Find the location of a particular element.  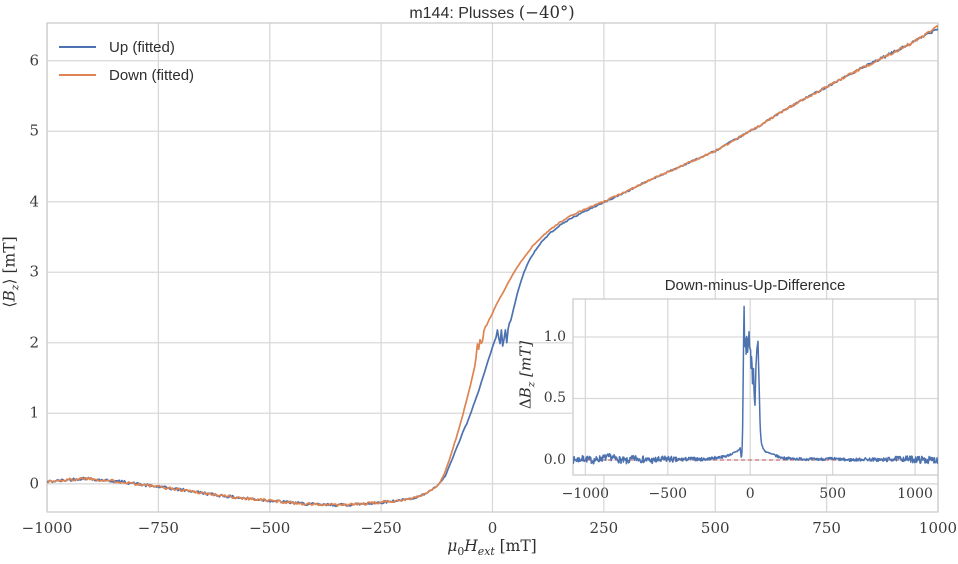

legend: Up (fitted) Down (fitted) is located at coordinates (126, 61).